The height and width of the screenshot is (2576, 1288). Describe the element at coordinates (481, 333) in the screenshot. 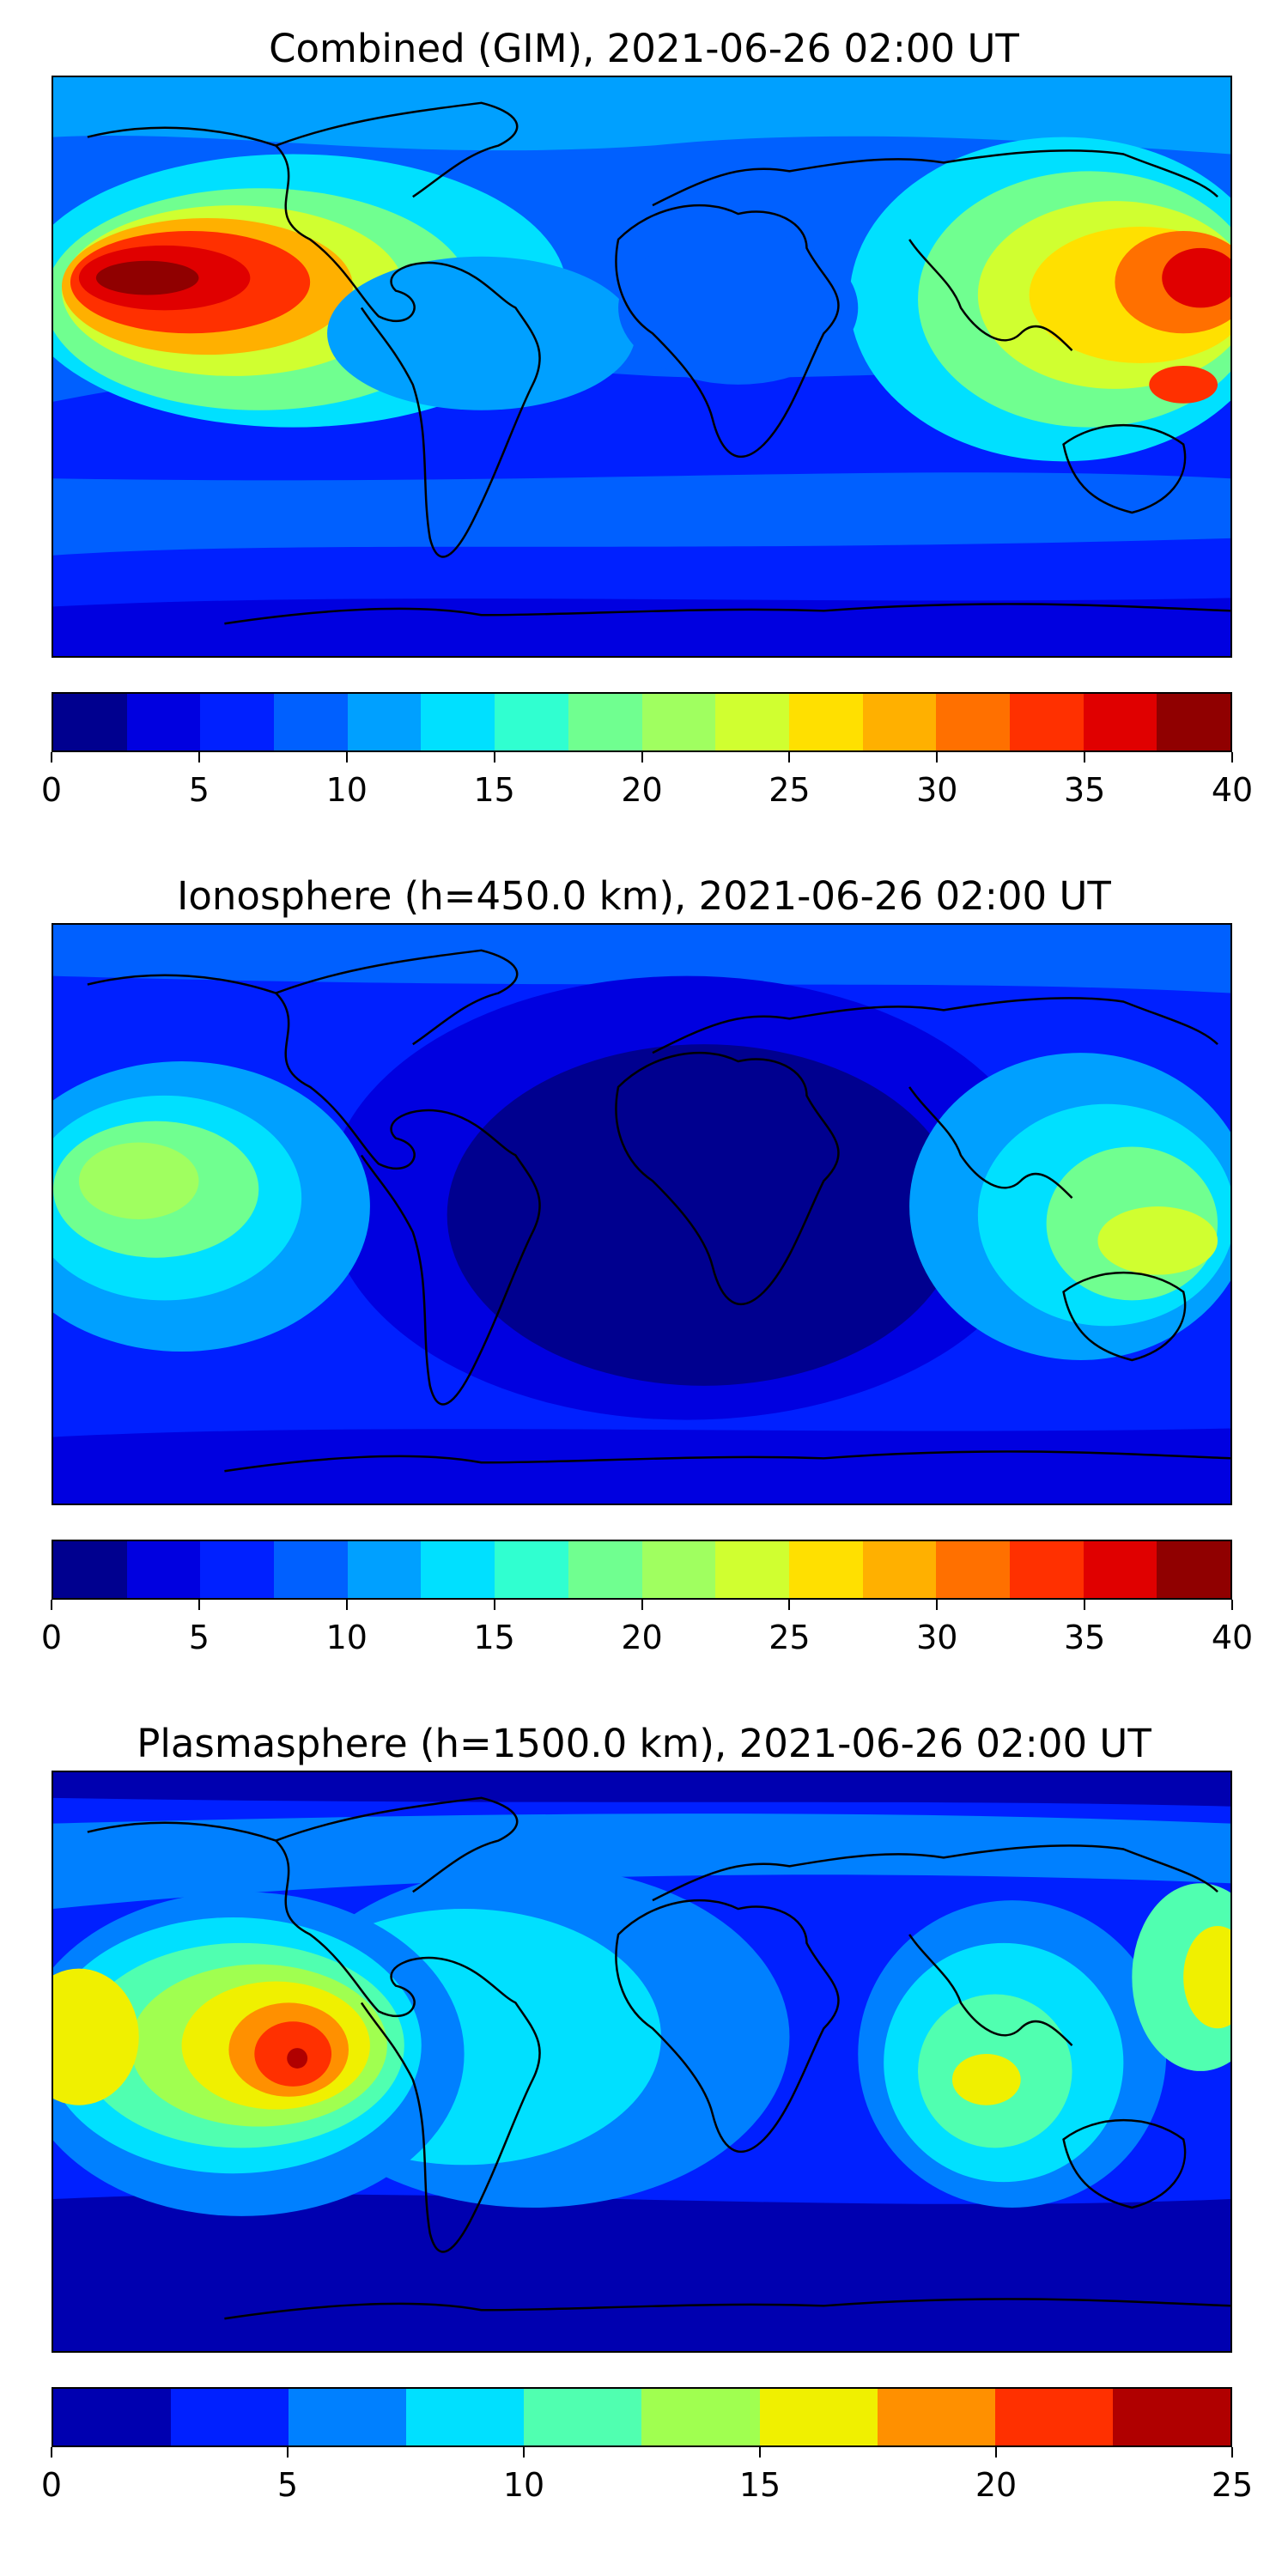

I see `atlantic-mid` at that location.